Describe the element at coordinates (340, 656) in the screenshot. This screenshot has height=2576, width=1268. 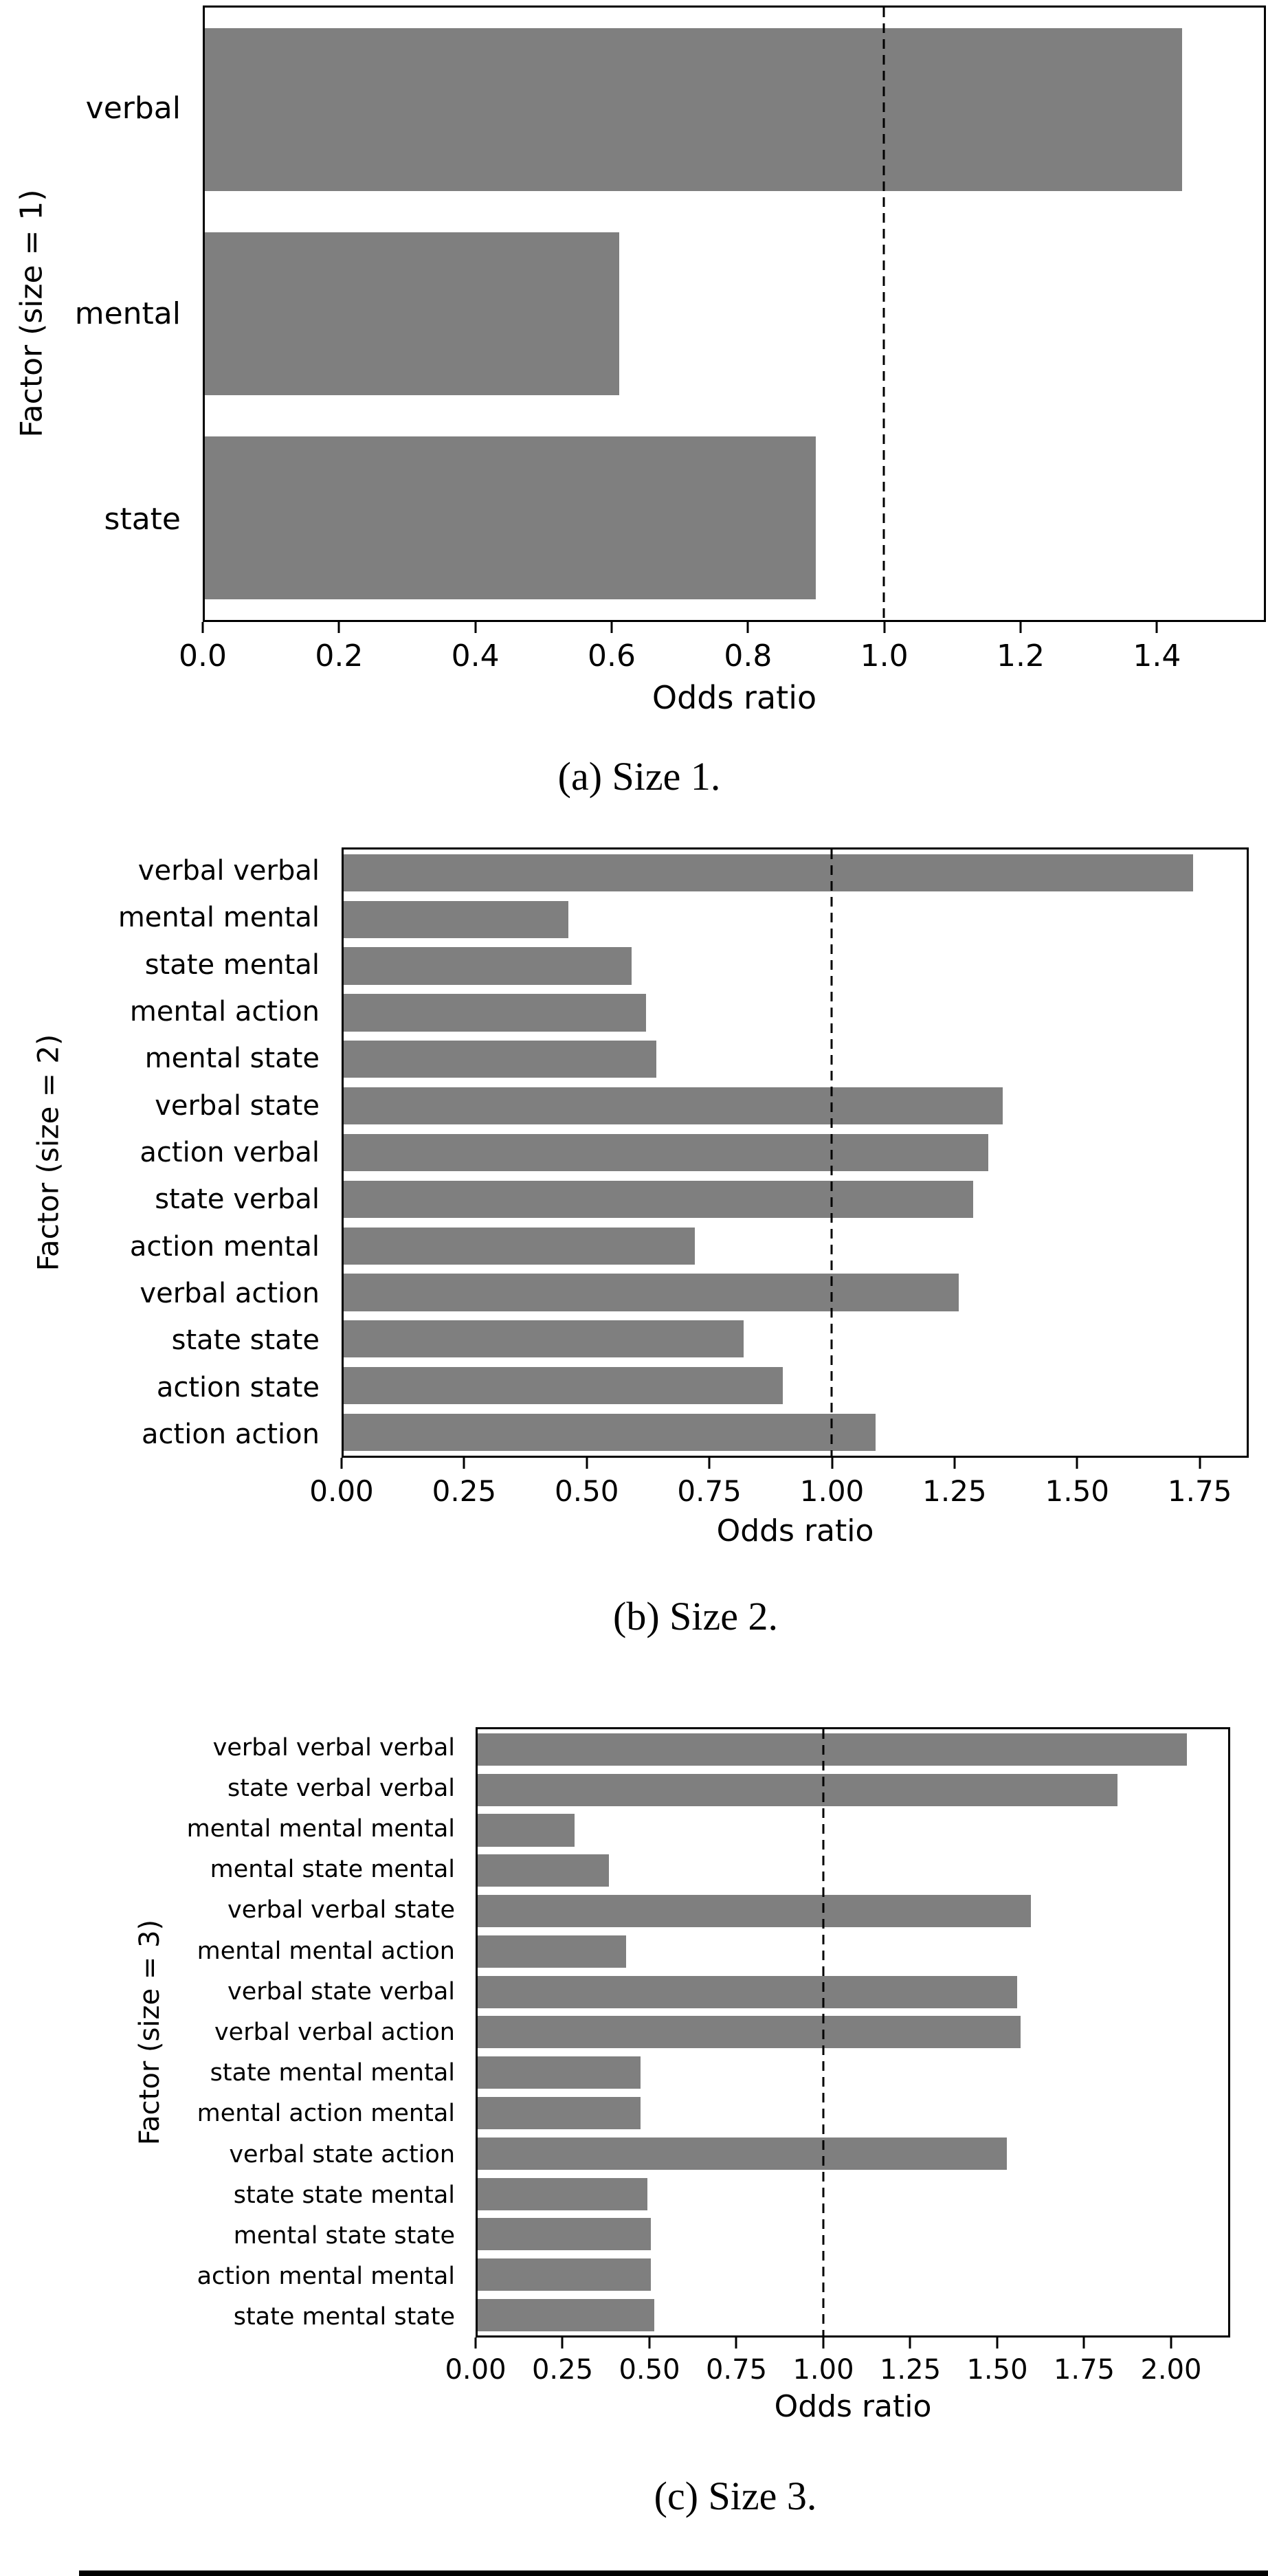
I see `x-tick-label: 0.2` at that location.